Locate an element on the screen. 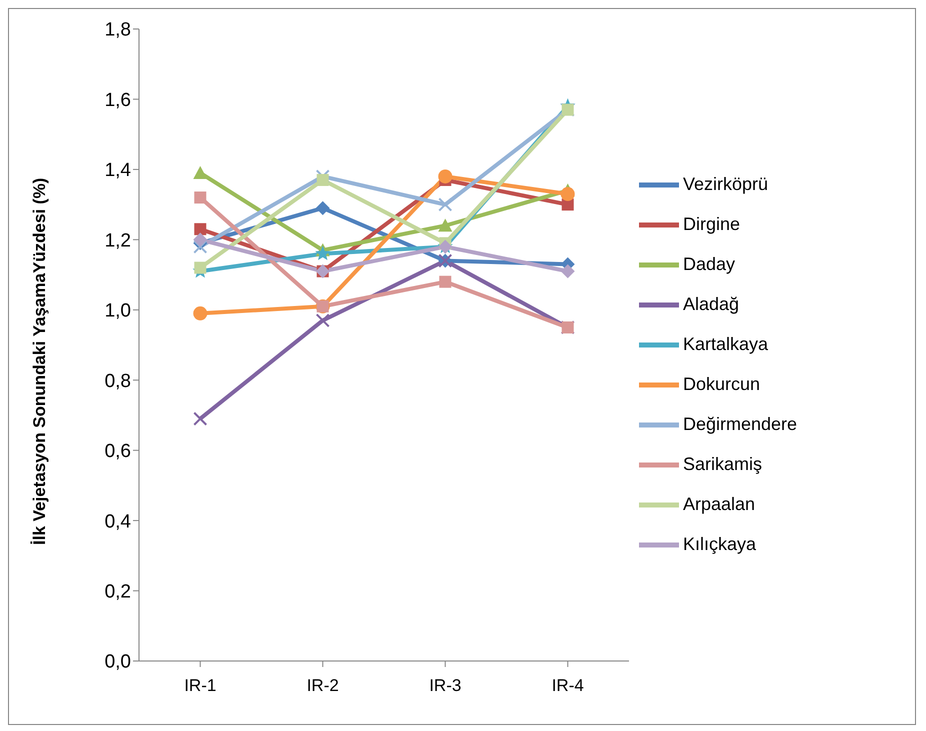  x-tick-label: IR-3 is located at coordinates (445, 686).